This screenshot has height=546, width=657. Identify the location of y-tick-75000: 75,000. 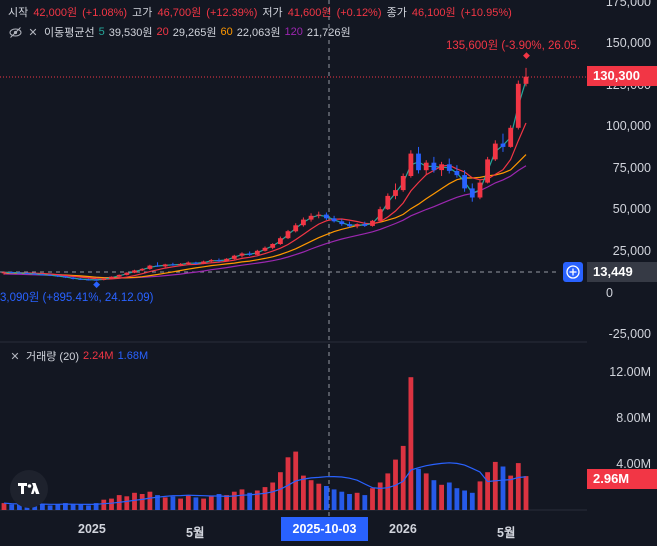
(631, 168).